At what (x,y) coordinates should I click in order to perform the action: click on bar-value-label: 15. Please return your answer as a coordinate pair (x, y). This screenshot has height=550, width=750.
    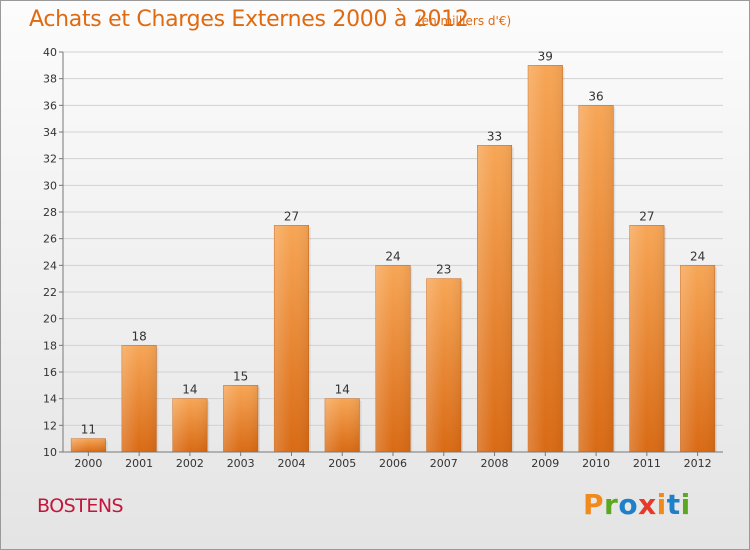
    Looking at the image, I should click on (240, 376).